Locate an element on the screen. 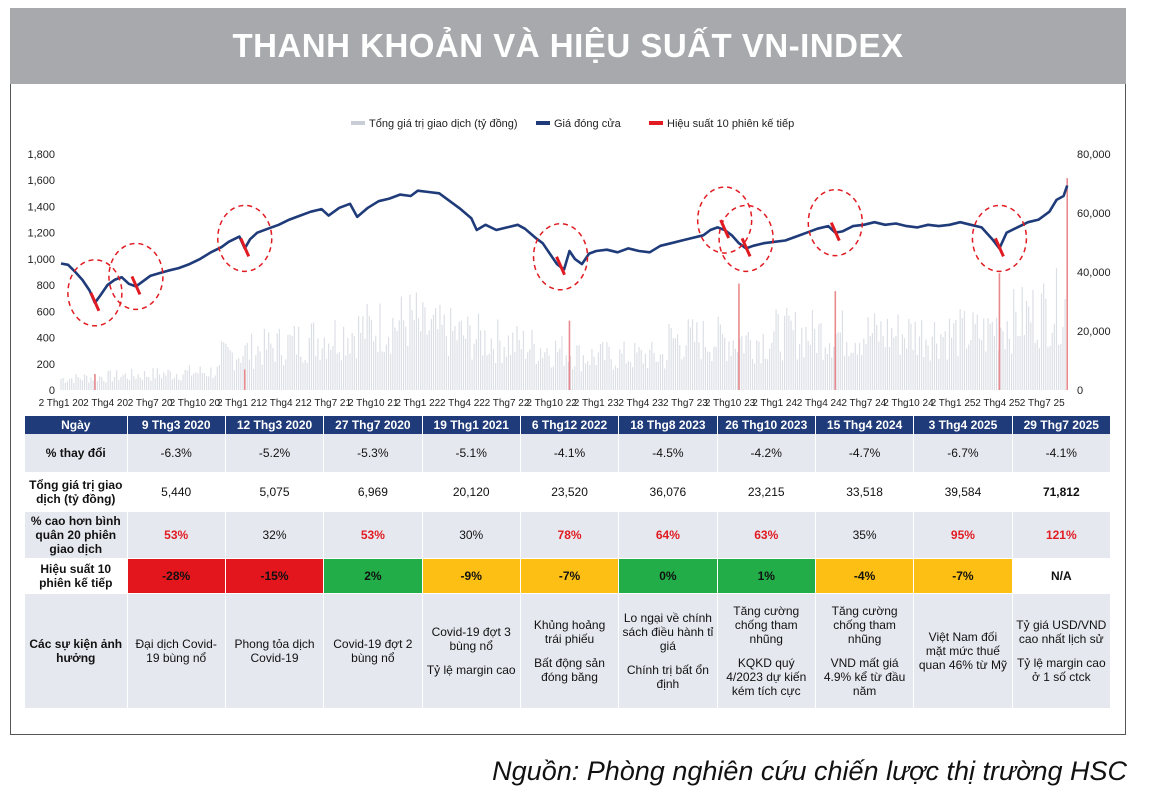 The width and height of the screenshot is (1151, 812). date-header: 26 Thg10 2023 is located at coordinates (766, 425).